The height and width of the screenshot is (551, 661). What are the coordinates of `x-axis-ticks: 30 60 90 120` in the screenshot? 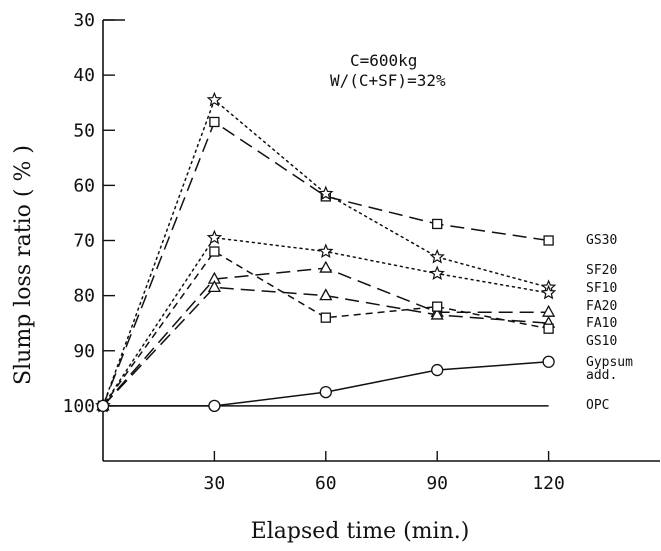 It's located at (384, 472).